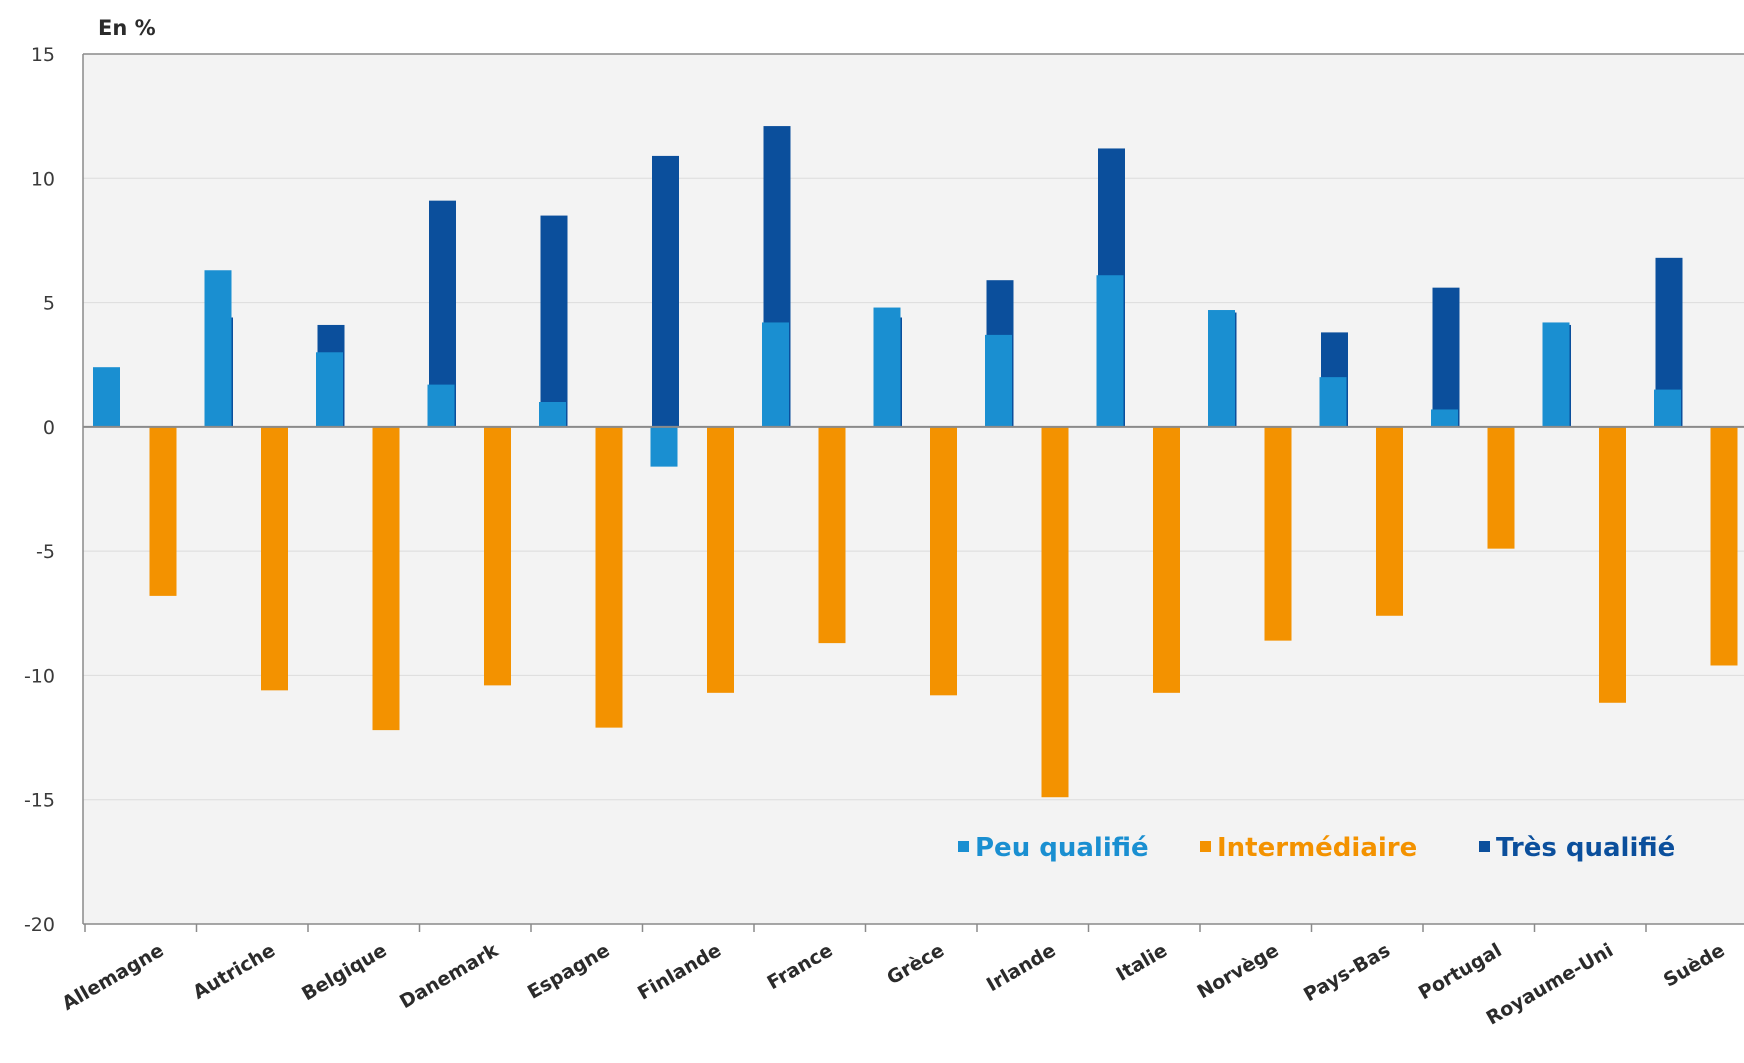 This screenshot has width=1744, height=1063. What do you see at coordinates (1333, 402) in the screenshot?
I see `bar-peu-qualifie-pays-bas` at bounding box center [1333, 402].